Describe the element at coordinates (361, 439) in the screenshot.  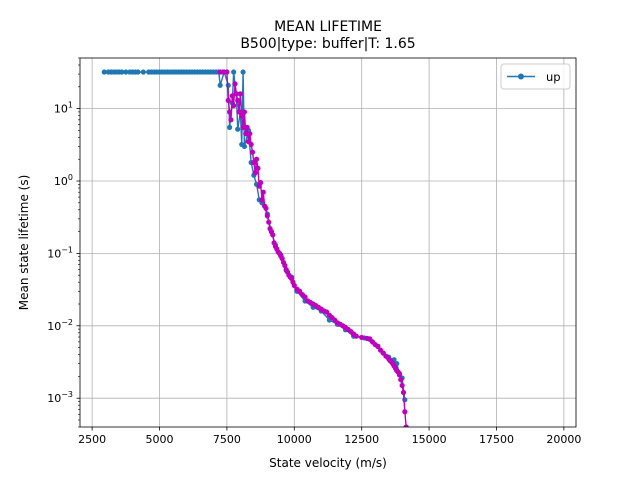
I see `x-tick-label: 12500` at that location.